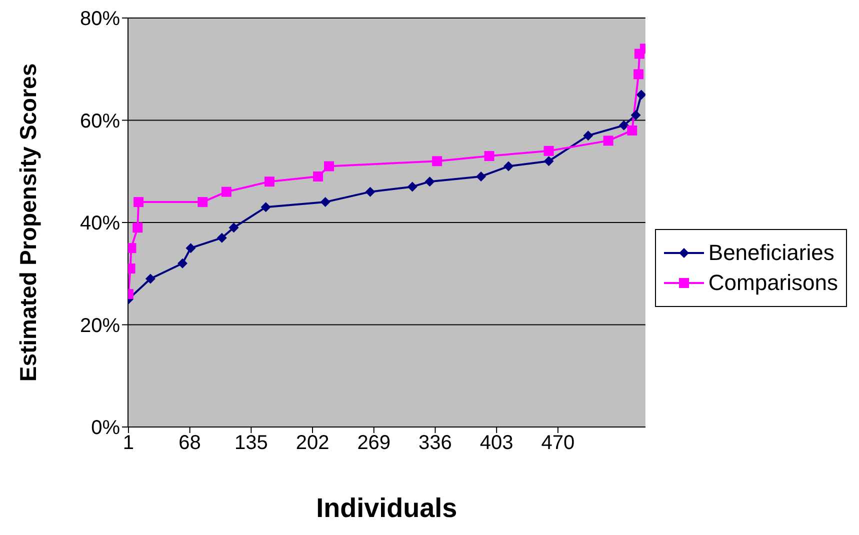  I want to click on x-tick-label: 68, so click(189, 443).